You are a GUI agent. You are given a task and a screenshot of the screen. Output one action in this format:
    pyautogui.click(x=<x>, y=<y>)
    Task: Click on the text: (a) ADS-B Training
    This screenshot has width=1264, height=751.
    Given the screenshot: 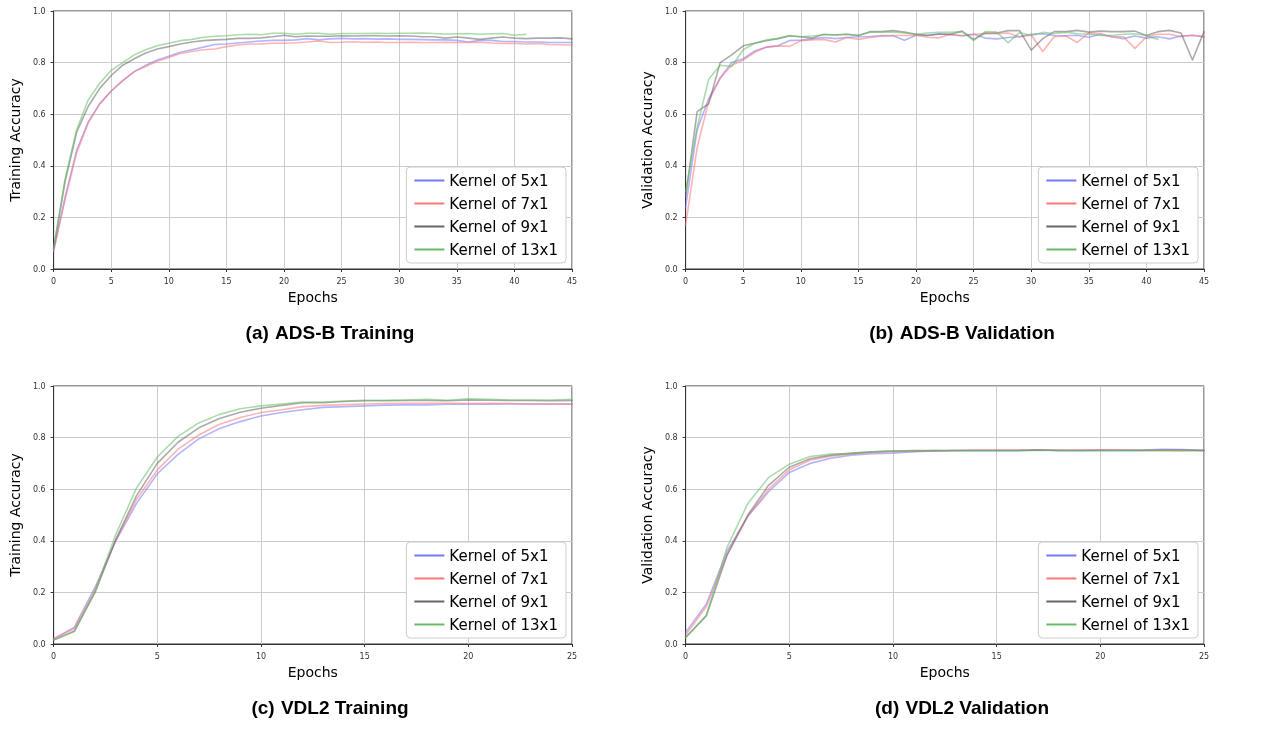 What is the action you would take?
    pyautogui.click(x=330, y=332)
    